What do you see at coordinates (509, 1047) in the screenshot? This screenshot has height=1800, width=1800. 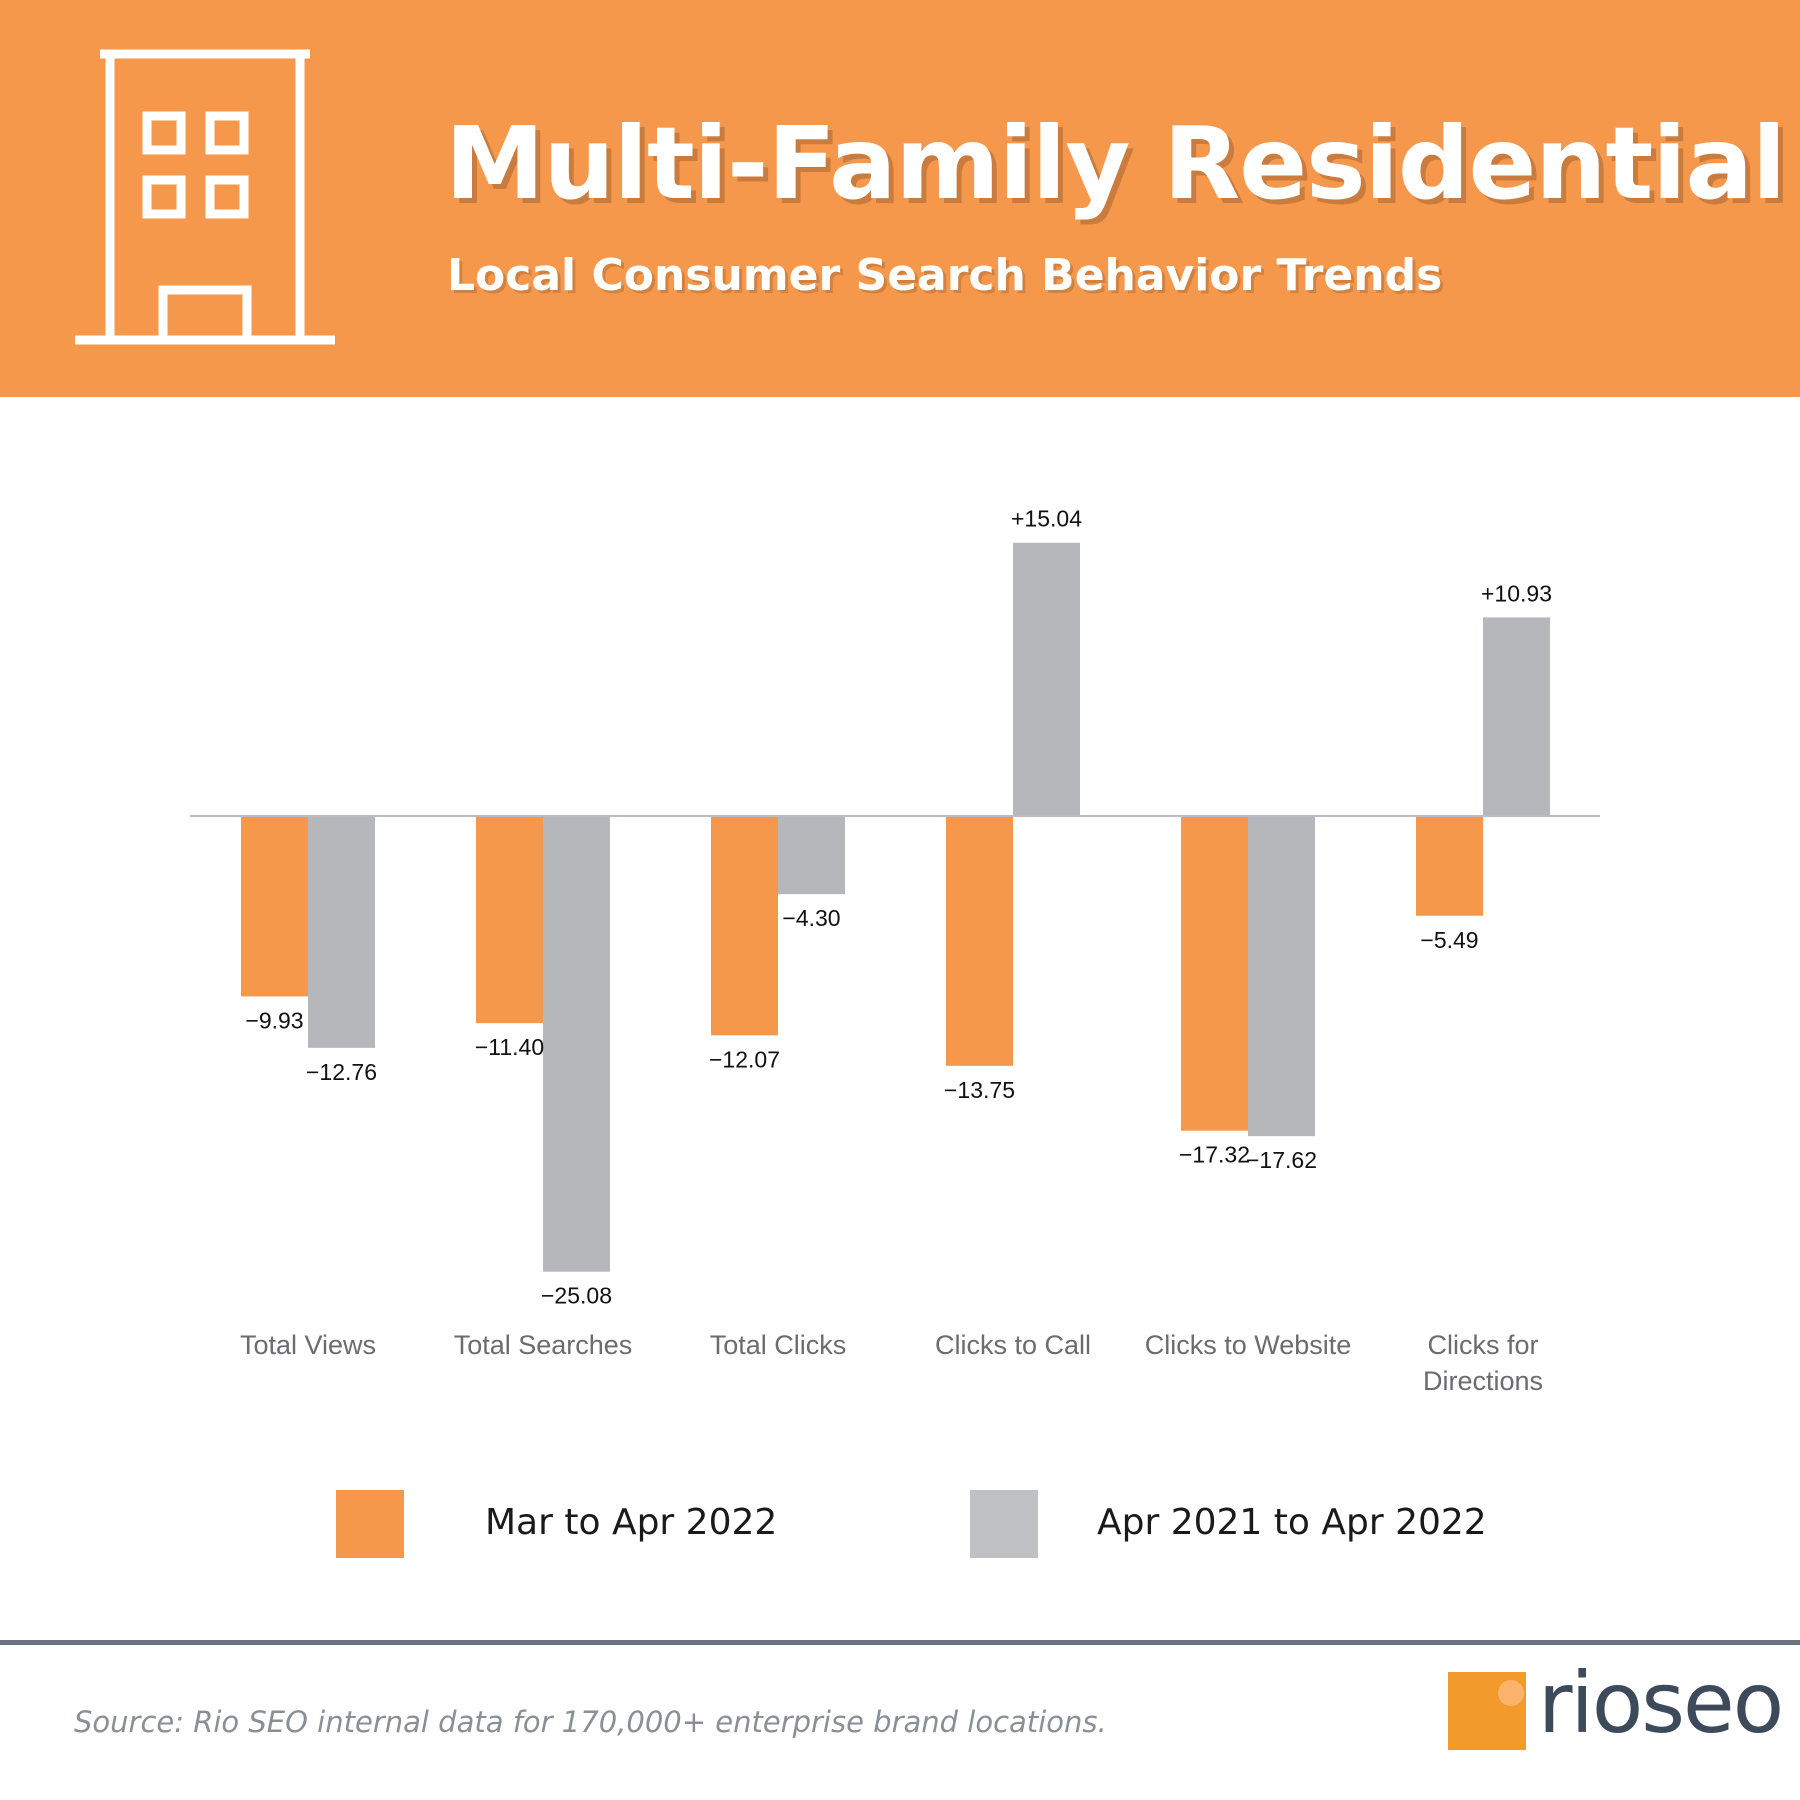 I see `value-label-total-searches-series-1: −11.40` at bounding box center [509, 1047].